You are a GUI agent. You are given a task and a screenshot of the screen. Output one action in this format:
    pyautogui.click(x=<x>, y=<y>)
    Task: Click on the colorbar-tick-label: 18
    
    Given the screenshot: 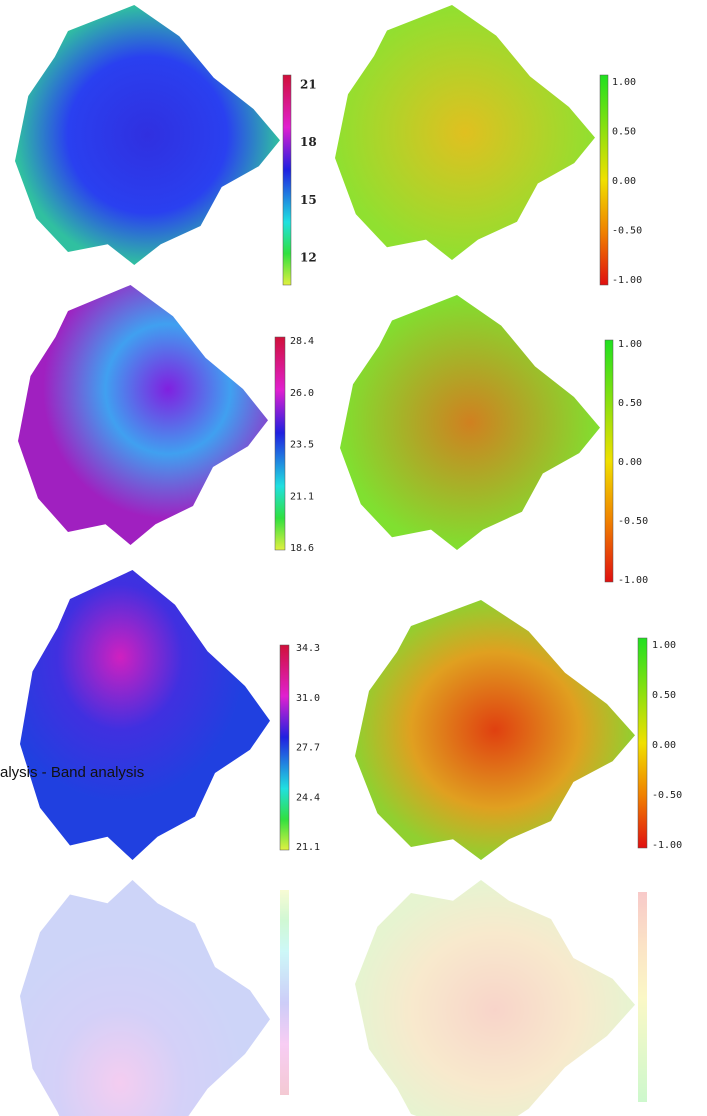 What is the action you would take?
    pyautogui.click(x=308, y=142)
    